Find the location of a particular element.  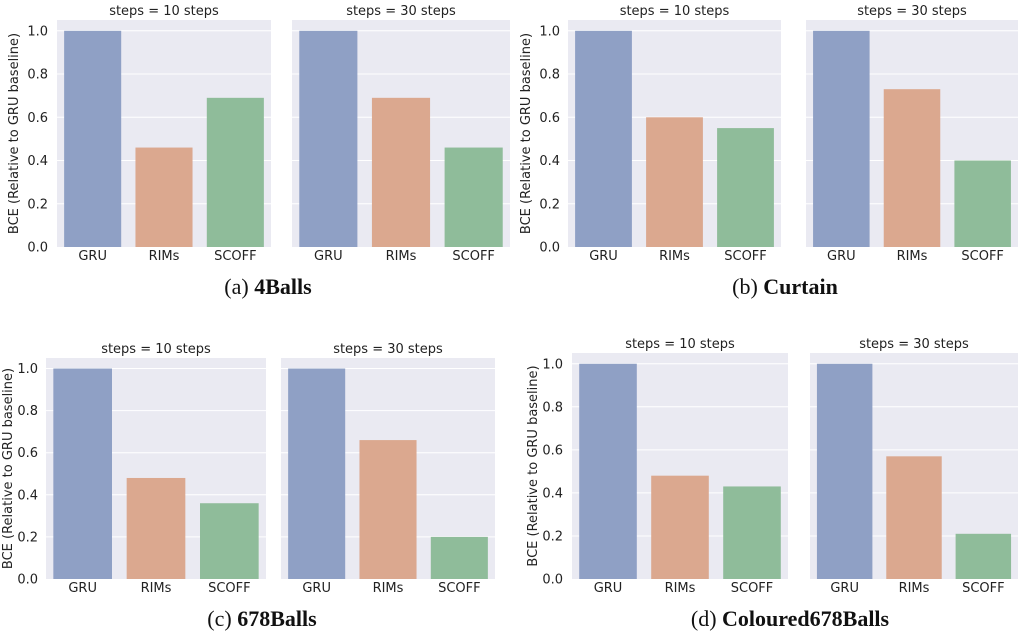

subfigure-caption: (d) Coloured678Balls is located at coordinates (790, 618).